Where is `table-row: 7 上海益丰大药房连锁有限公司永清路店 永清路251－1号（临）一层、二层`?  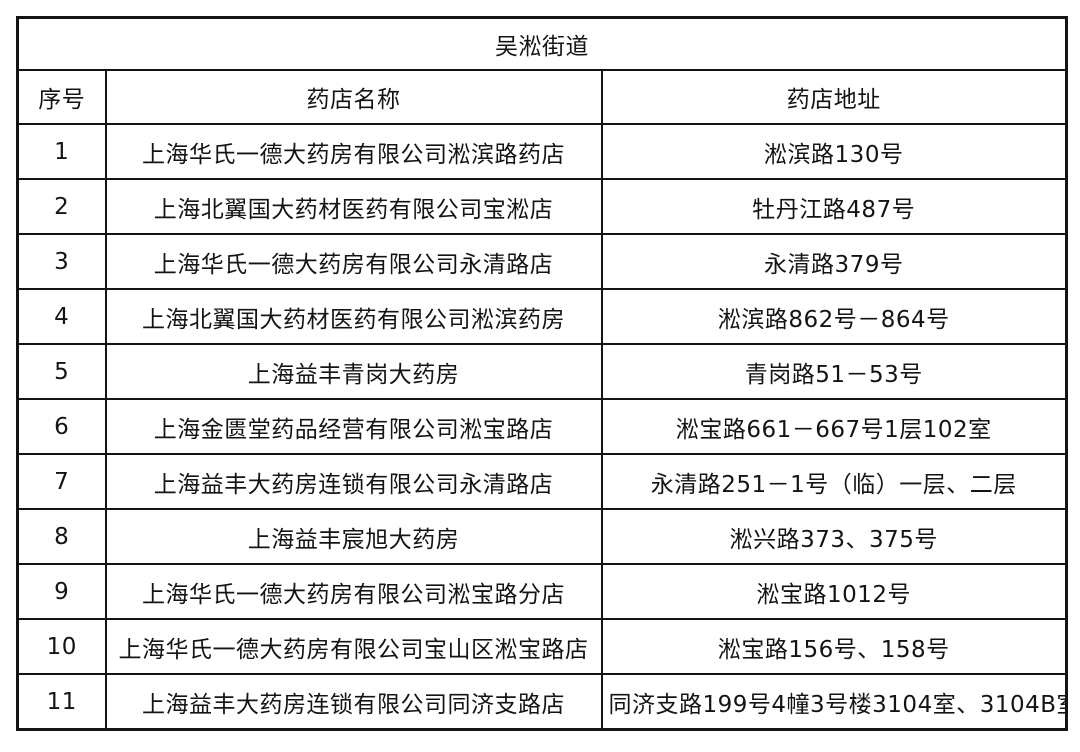 table-row: 7 上海益丰大药房连锁有限公司永清路店 永清路251－1号（临）一层、二层 is located at coordinates (542, 481).